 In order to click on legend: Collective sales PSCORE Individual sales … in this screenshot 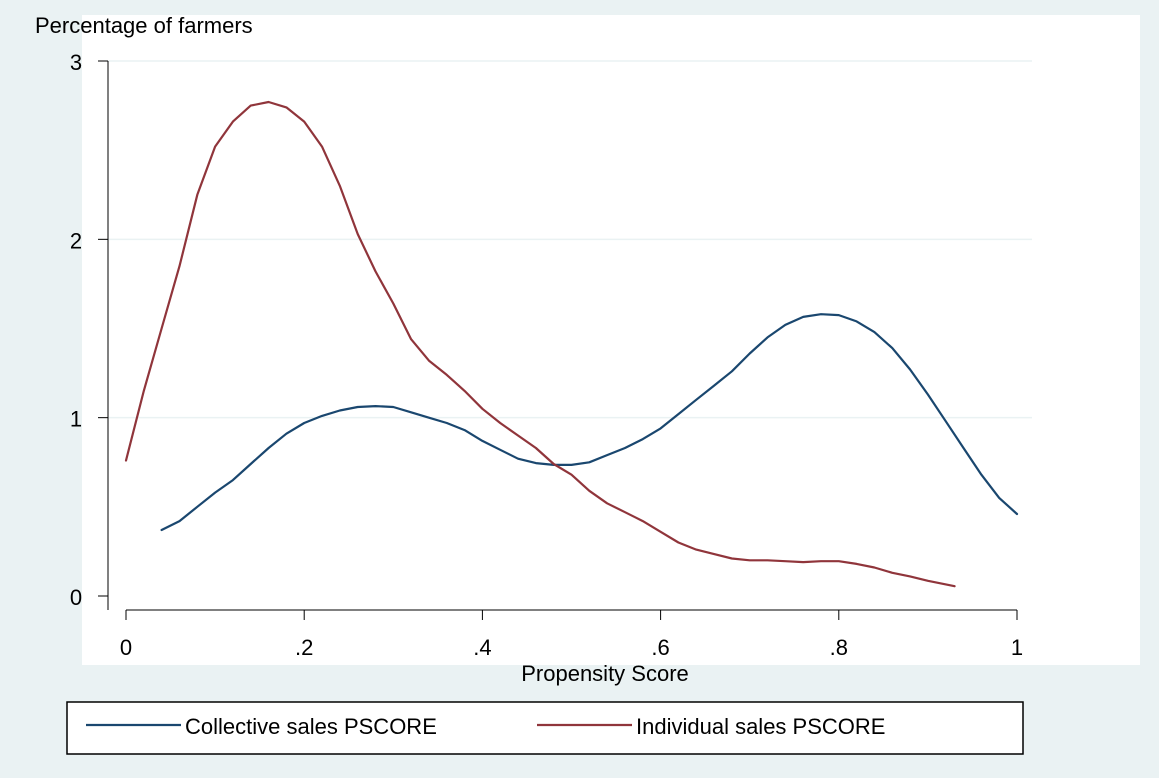, I will do `click(545, 728)`.